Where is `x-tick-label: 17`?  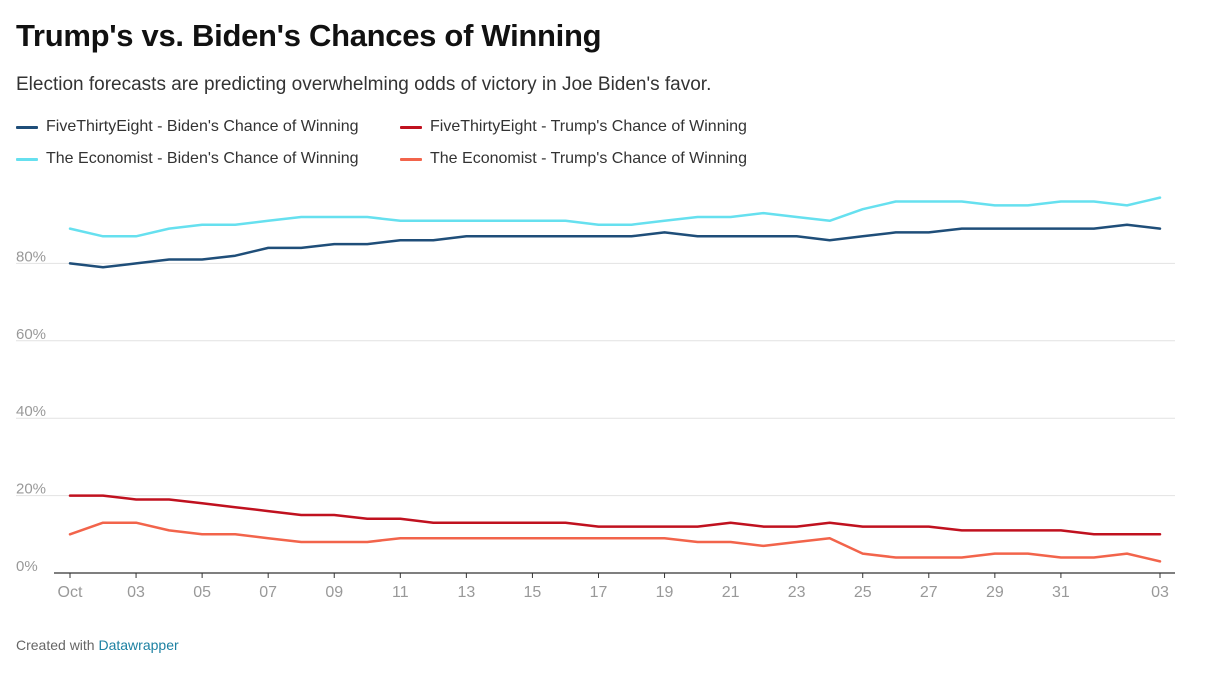 x-tick-label: 17 is located at coordinates (599, 592).